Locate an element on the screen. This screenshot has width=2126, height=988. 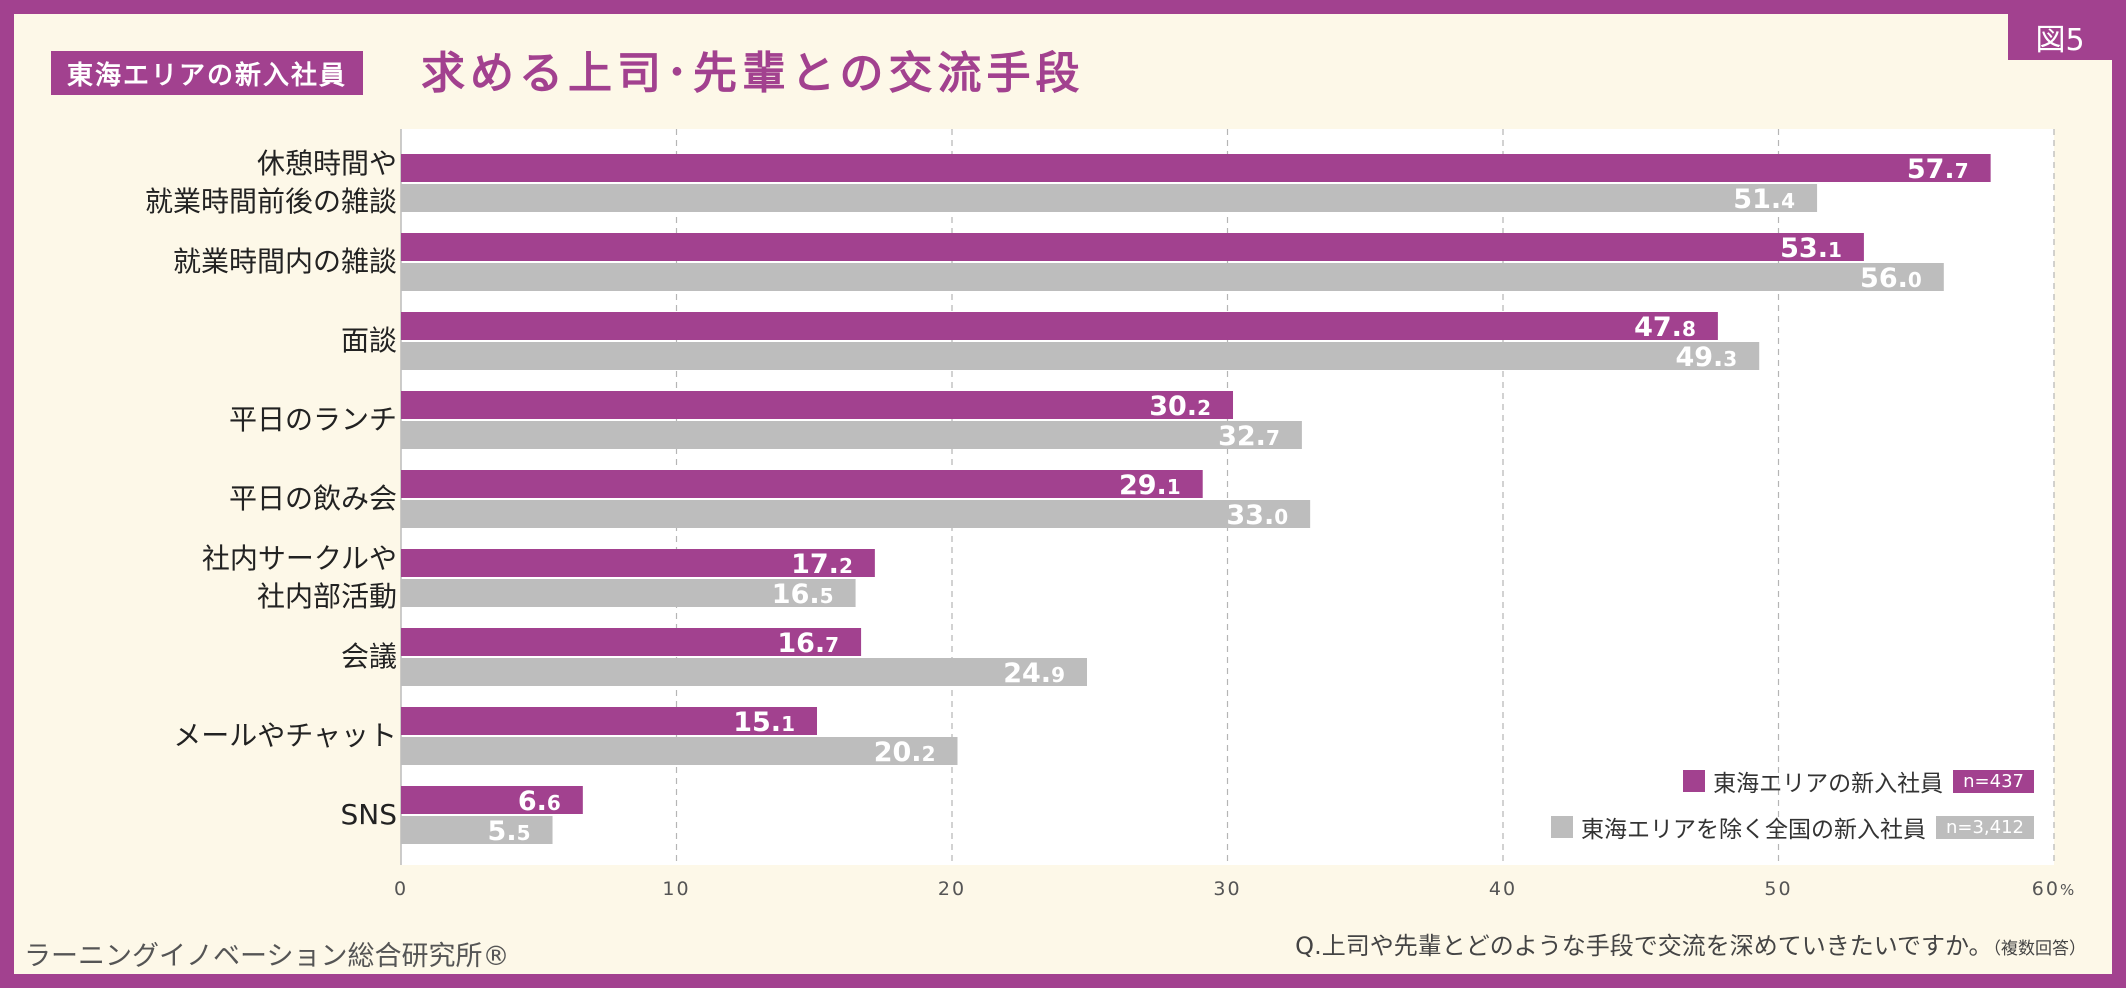
question-text: Q.上司や先輩とどのような手段で交流を深めていきたいですか。 is located at coordinates (1644, 946).